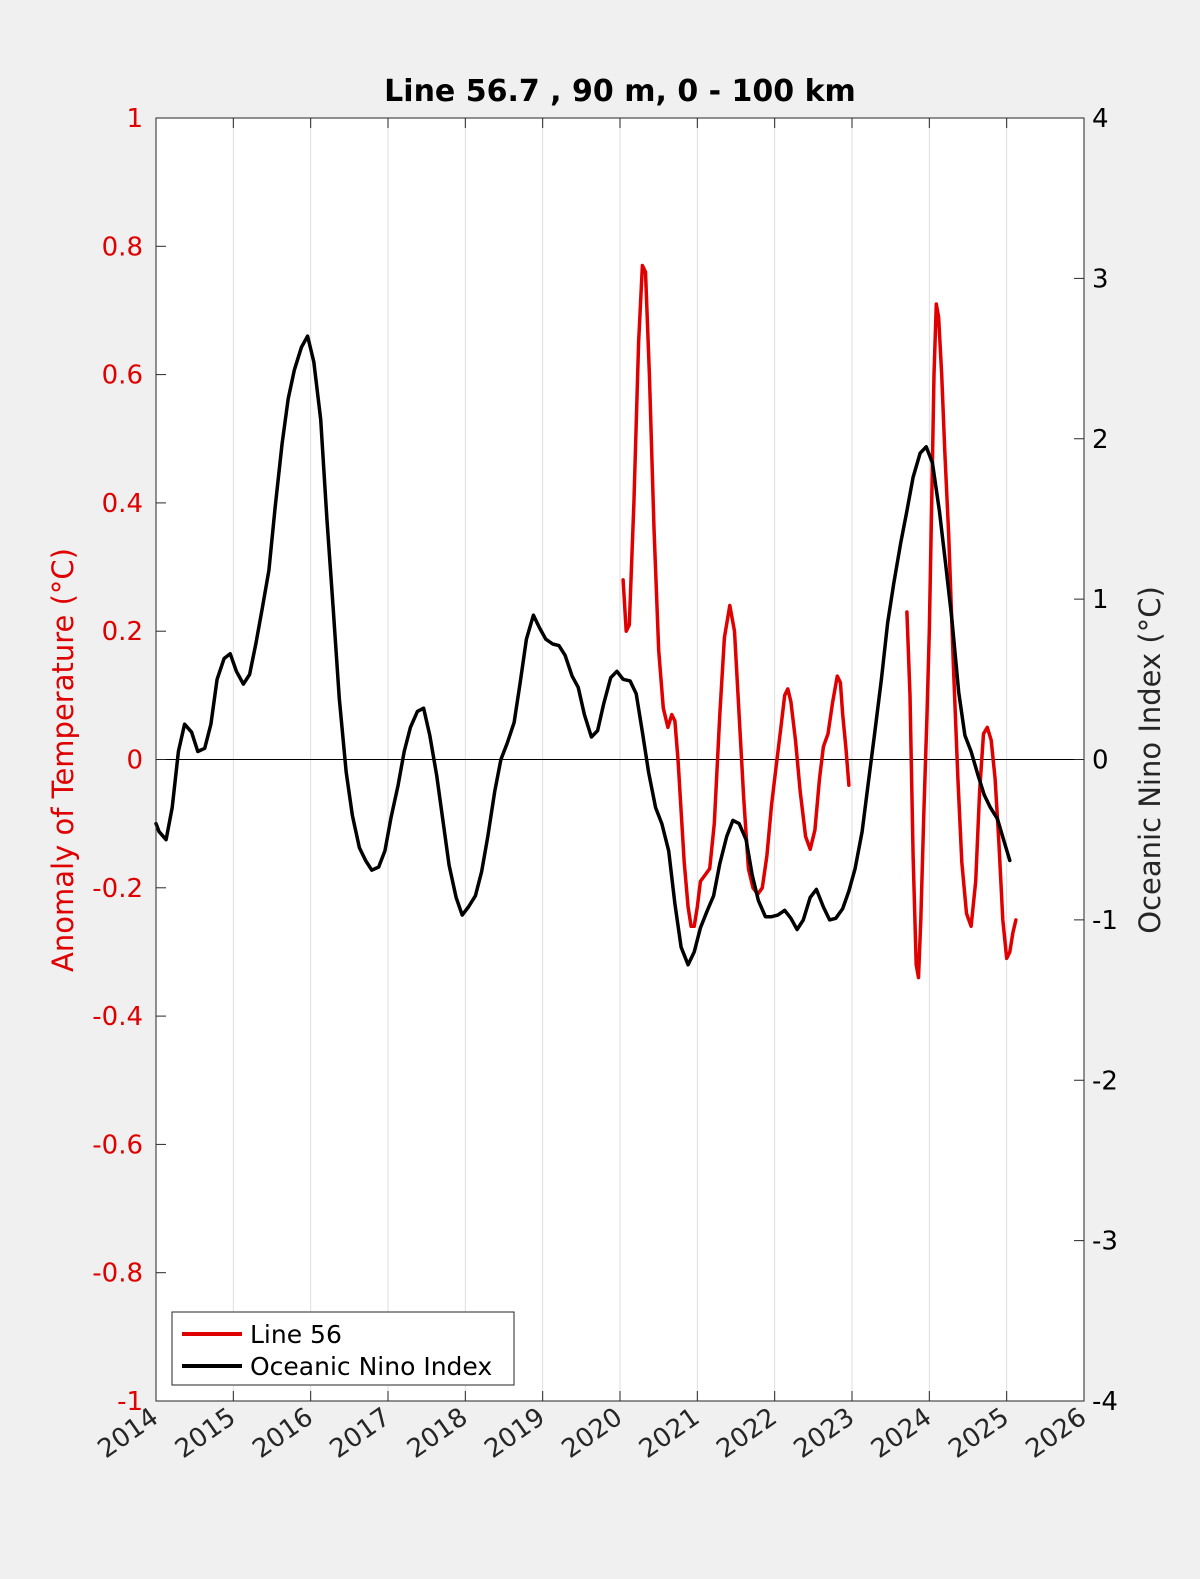 Image resolution: width=1200 pixels, height=1579 pixels. I want to click on right-tick-label: 2, so click(1100, 440).